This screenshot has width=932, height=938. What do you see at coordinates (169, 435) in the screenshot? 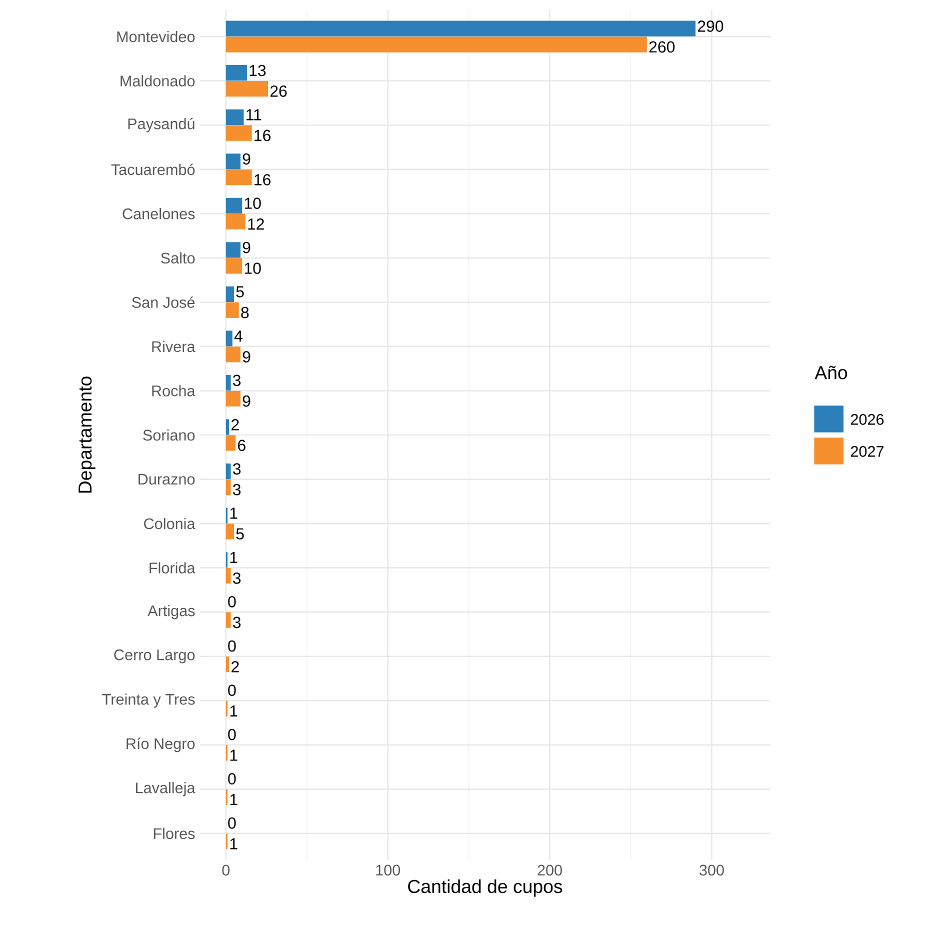
I see `y-tick-label: Soriano` at bounding box center [169, 435].